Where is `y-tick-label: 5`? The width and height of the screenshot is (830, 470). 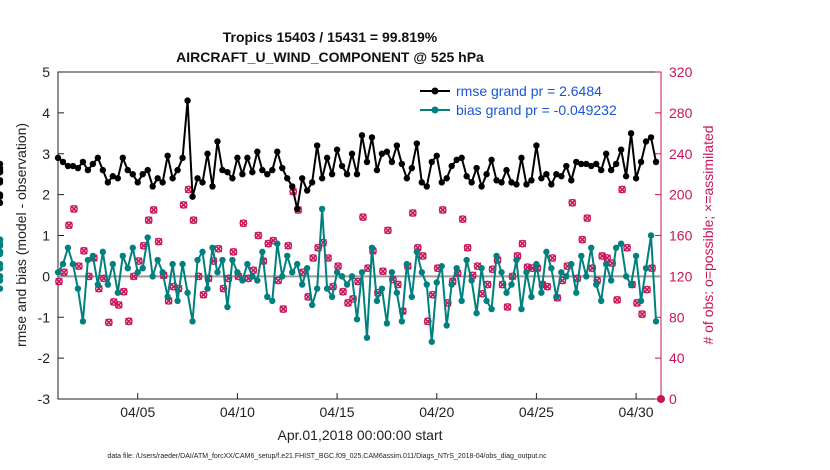 y-tick-label: 5 is located at coordinates (46, 72).